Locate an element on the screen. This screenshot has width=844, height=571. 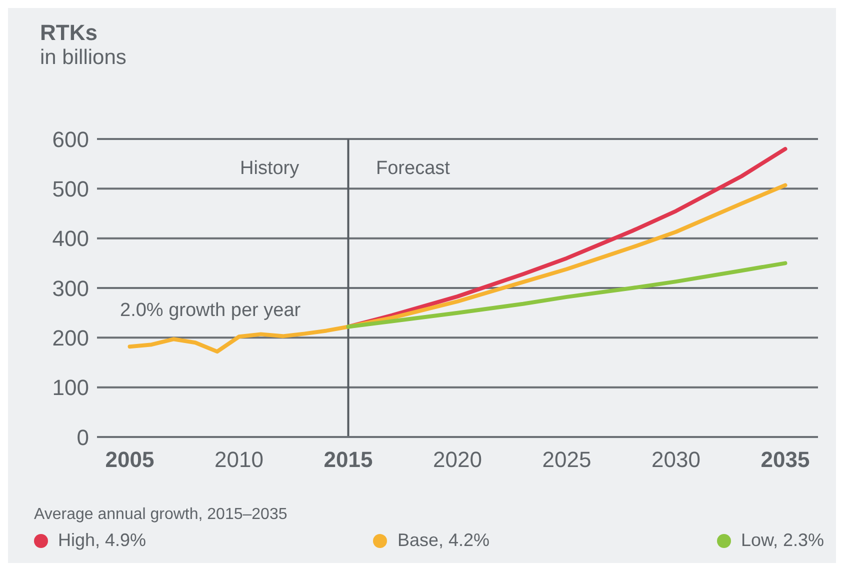
annotation: Forecast is located at coordinates (413, 169).